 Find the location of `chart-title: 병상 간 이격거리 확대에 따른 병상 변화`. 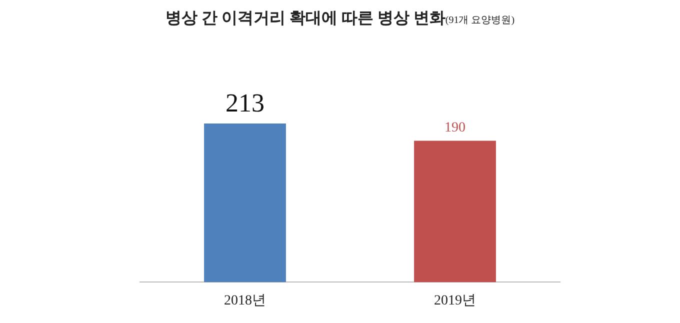

chart-title: 병상 간 이격거리 확대에 따른 병상 변화 is located at coordinates (305, 18).